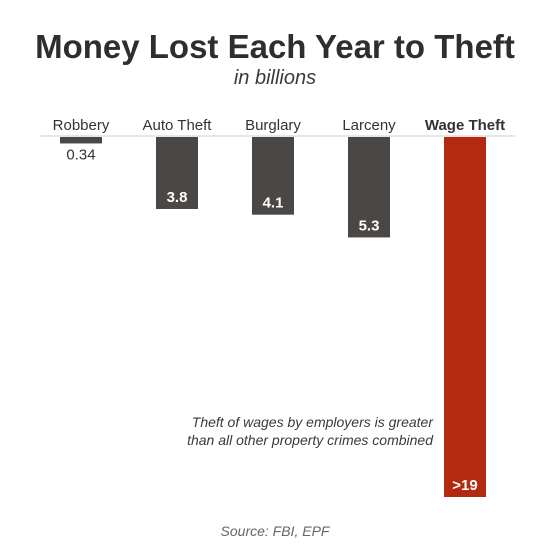  I want to click on source-note: Source: FBI, EPF, so click(276, 531).